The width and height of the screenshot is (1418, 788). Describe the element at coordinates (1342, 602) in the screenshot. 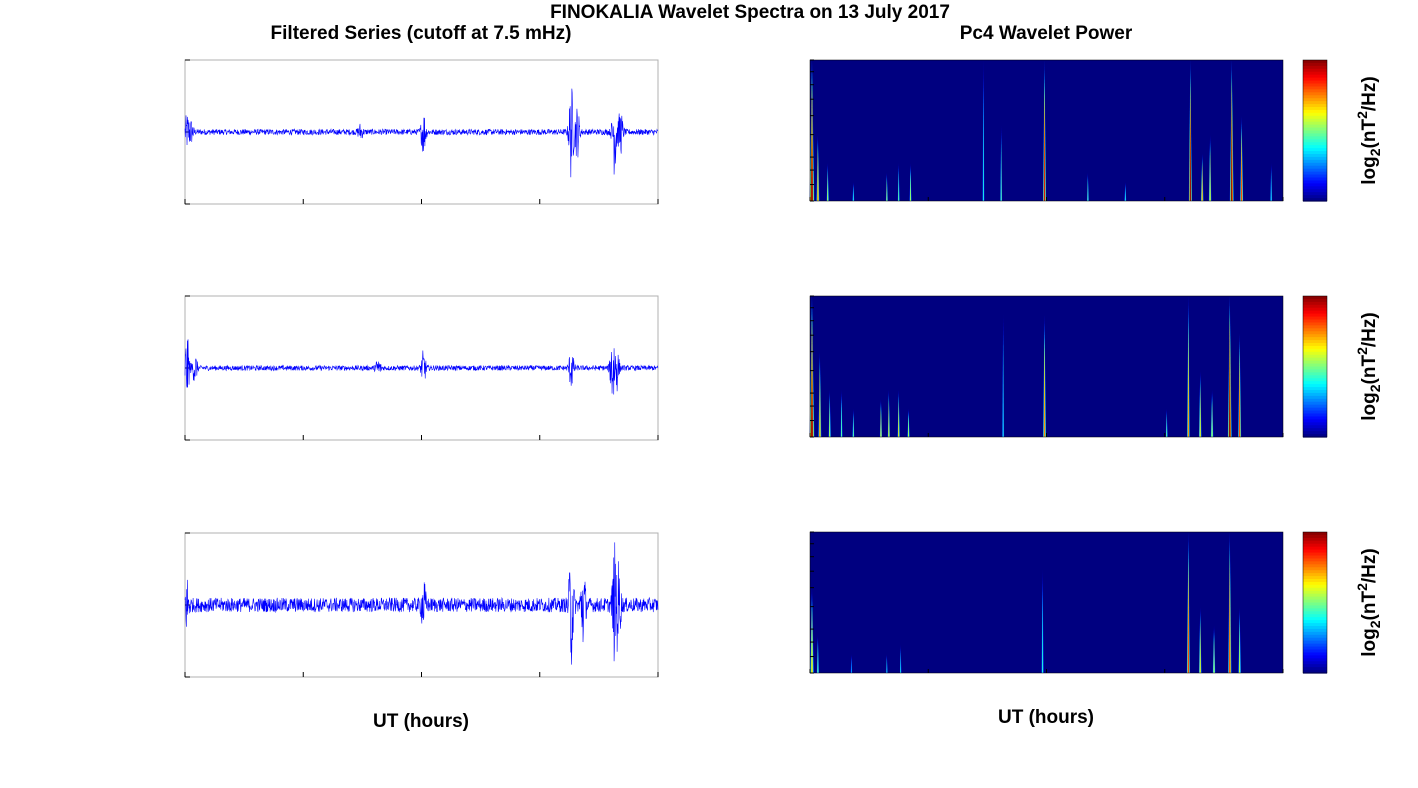

I see `colorbar: log2(nT2/Hz)` at that location.